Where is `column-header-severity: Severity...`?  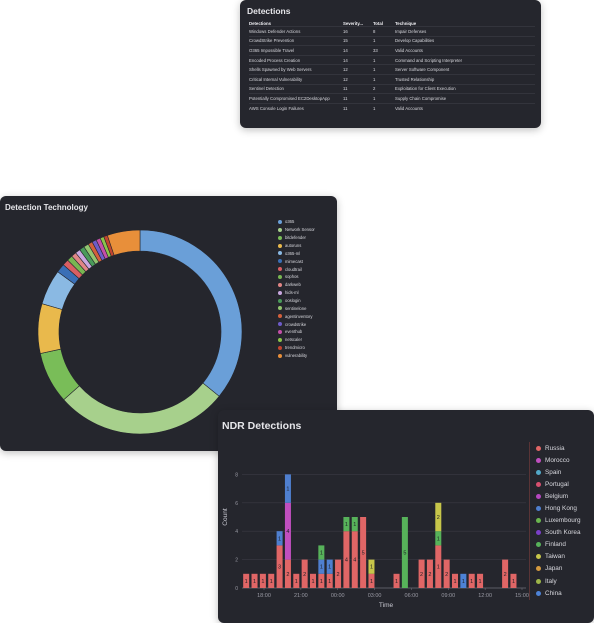
column-header-severity: Severity... is located at coordinates (353, 23).